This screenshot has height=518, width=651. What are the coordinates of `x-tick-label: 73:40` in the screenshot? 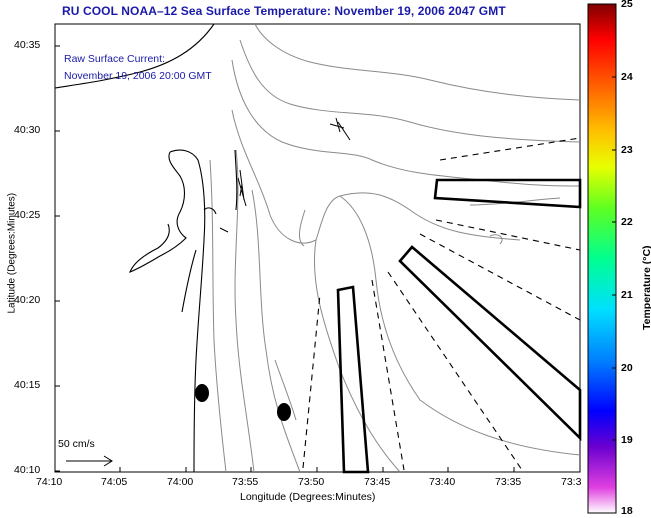 It's located at (442, 482).